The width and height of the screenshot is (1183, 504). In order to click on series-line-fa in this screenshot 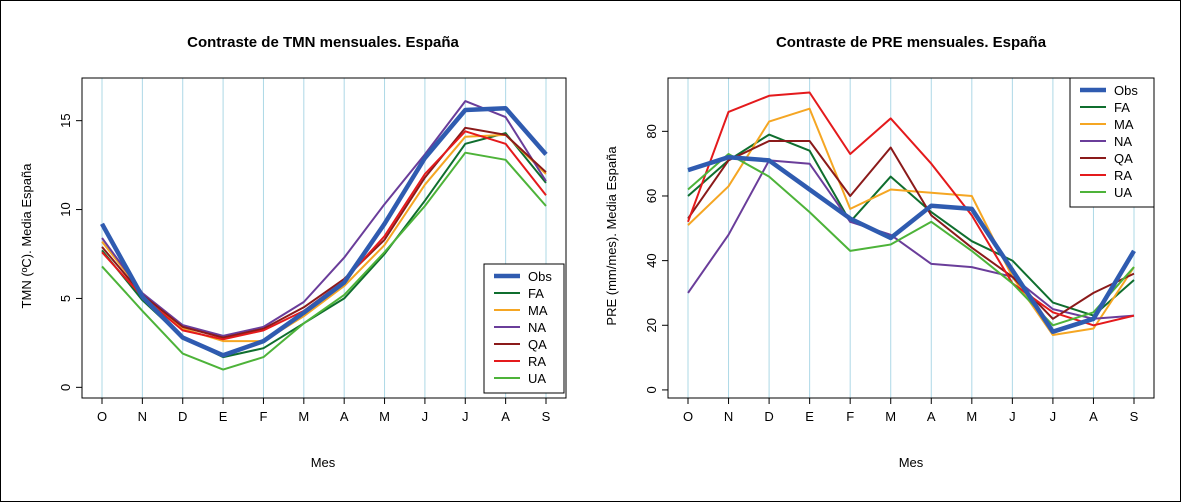, I will do `click(911, 225)`.